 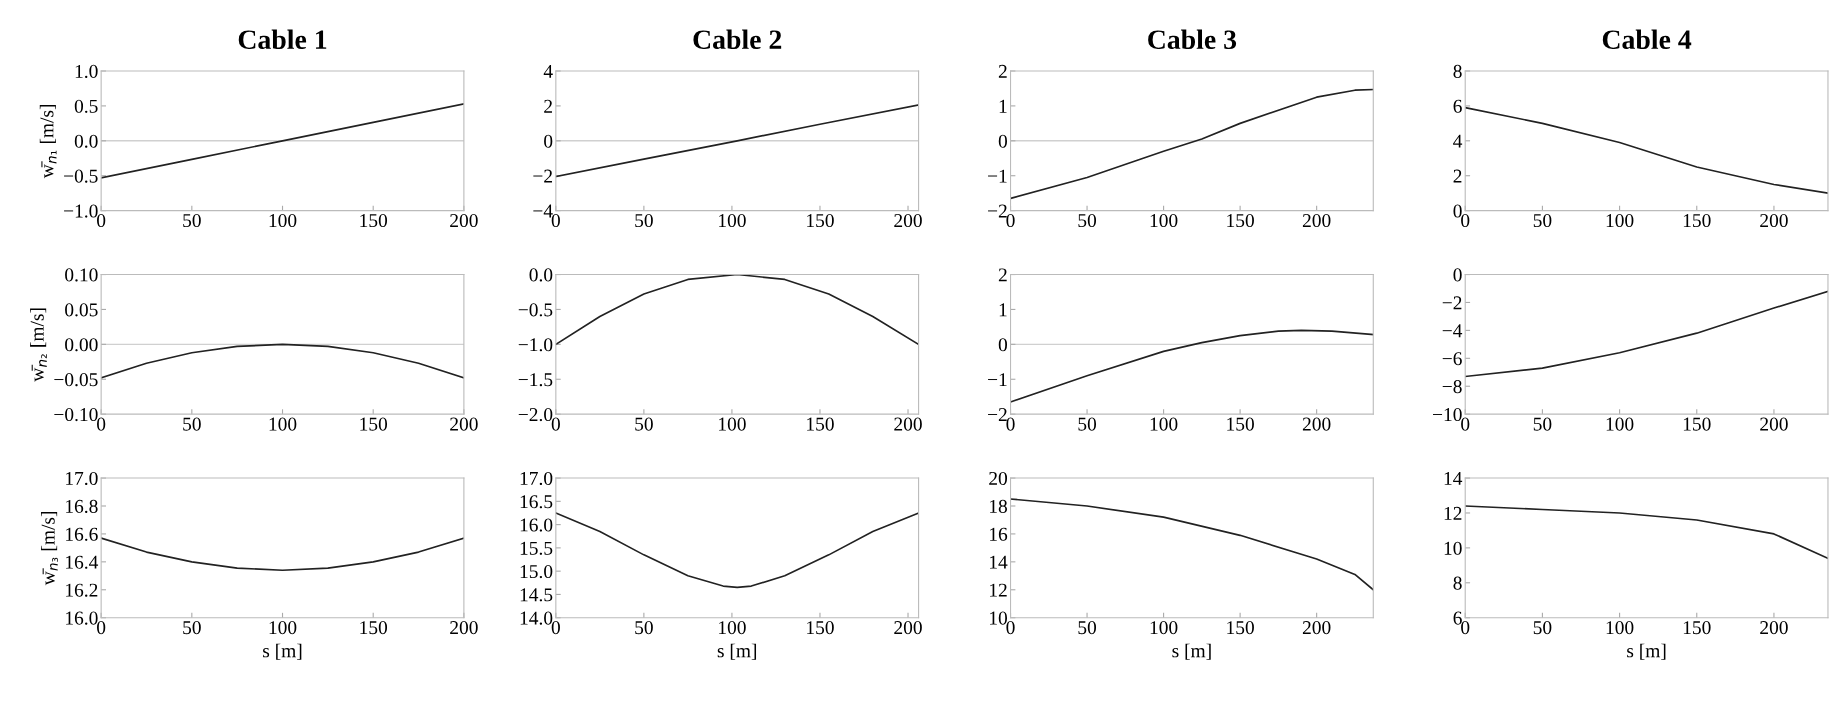 I want to click on y-tick-label: 16.2, so click(x=82, y=590).